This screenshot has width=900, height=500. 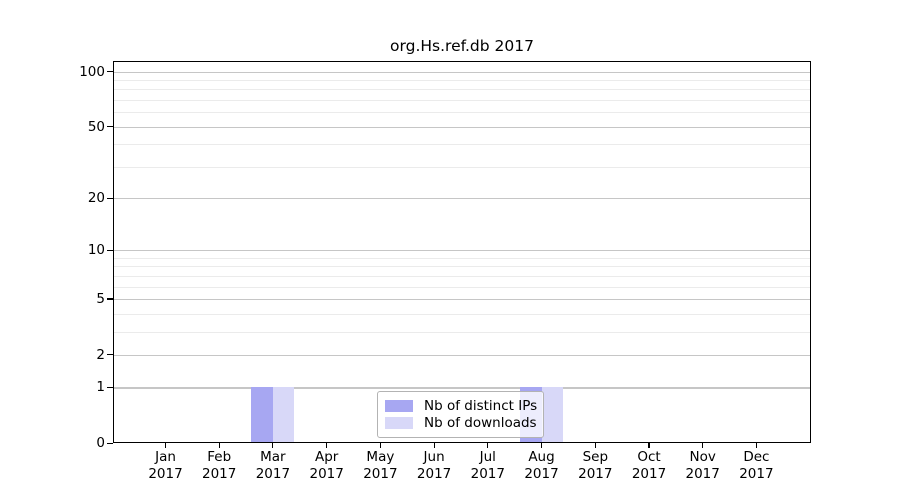 What do you see at coordinates (462, 46) in the screenshot?
I see `chart-title: org.Hs.ref.db 2017` at bounding box center [462, 46].